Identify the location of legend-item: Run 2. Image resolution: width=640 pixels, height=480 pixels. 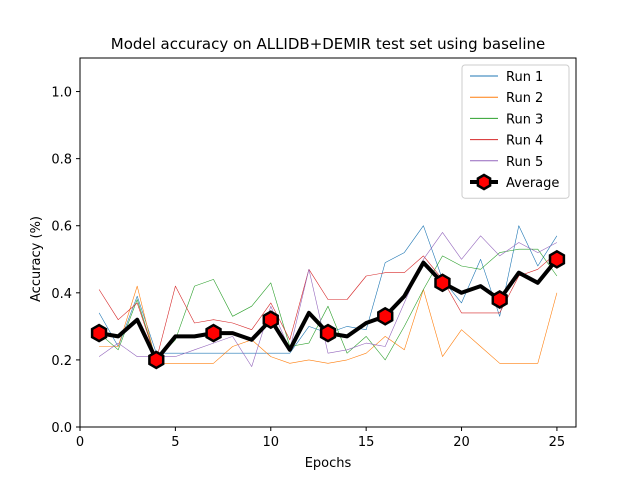
(506, 98).